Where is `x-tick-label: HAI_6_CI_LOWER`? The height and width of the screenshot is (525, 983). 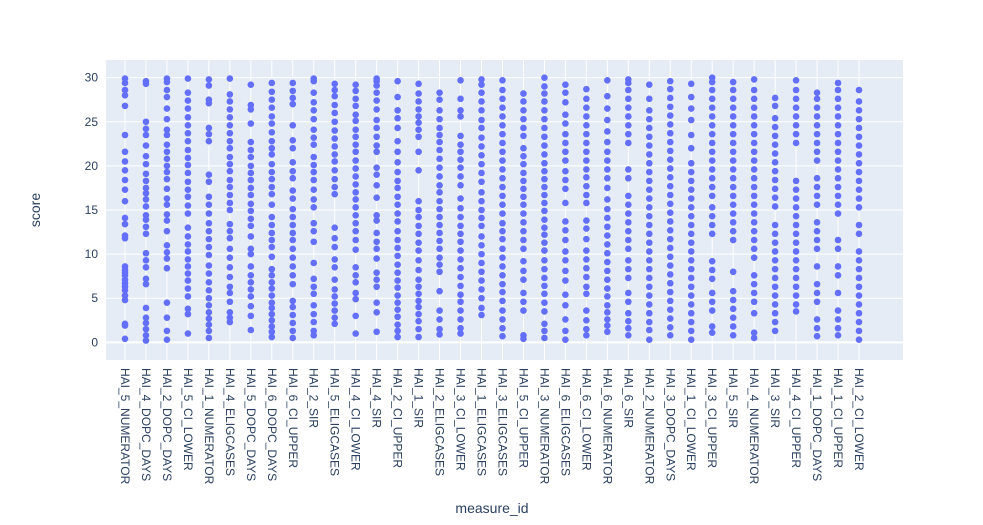
x-tick-label: HAI_6_CI_LOWER is located at coordinates (586, 419).